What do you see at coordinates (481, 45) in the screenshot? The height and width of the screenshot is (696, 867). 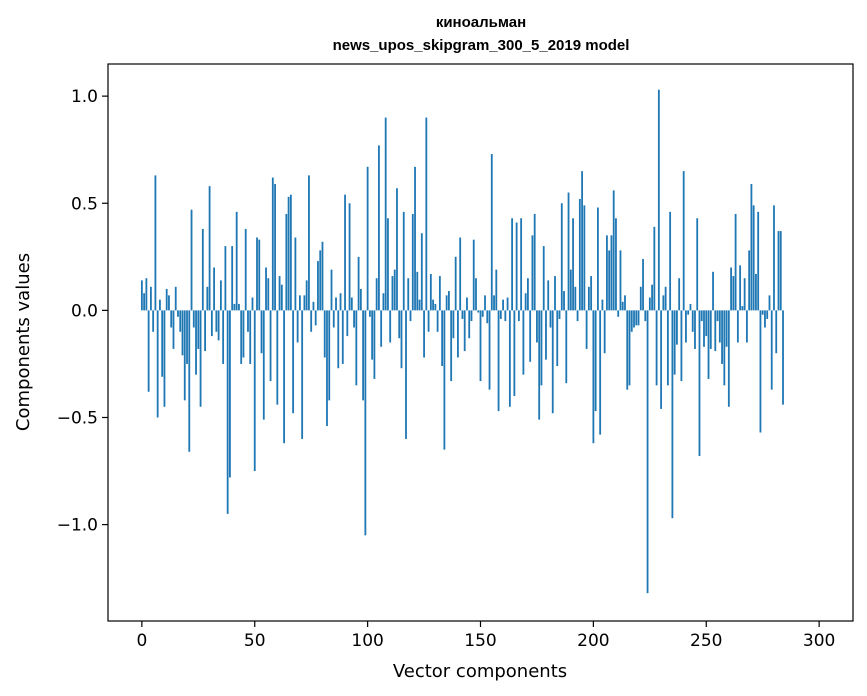 I see `chart-subtitle: news_upos_skipgram_300_5_2019 model` at bounding box center [481, 45].